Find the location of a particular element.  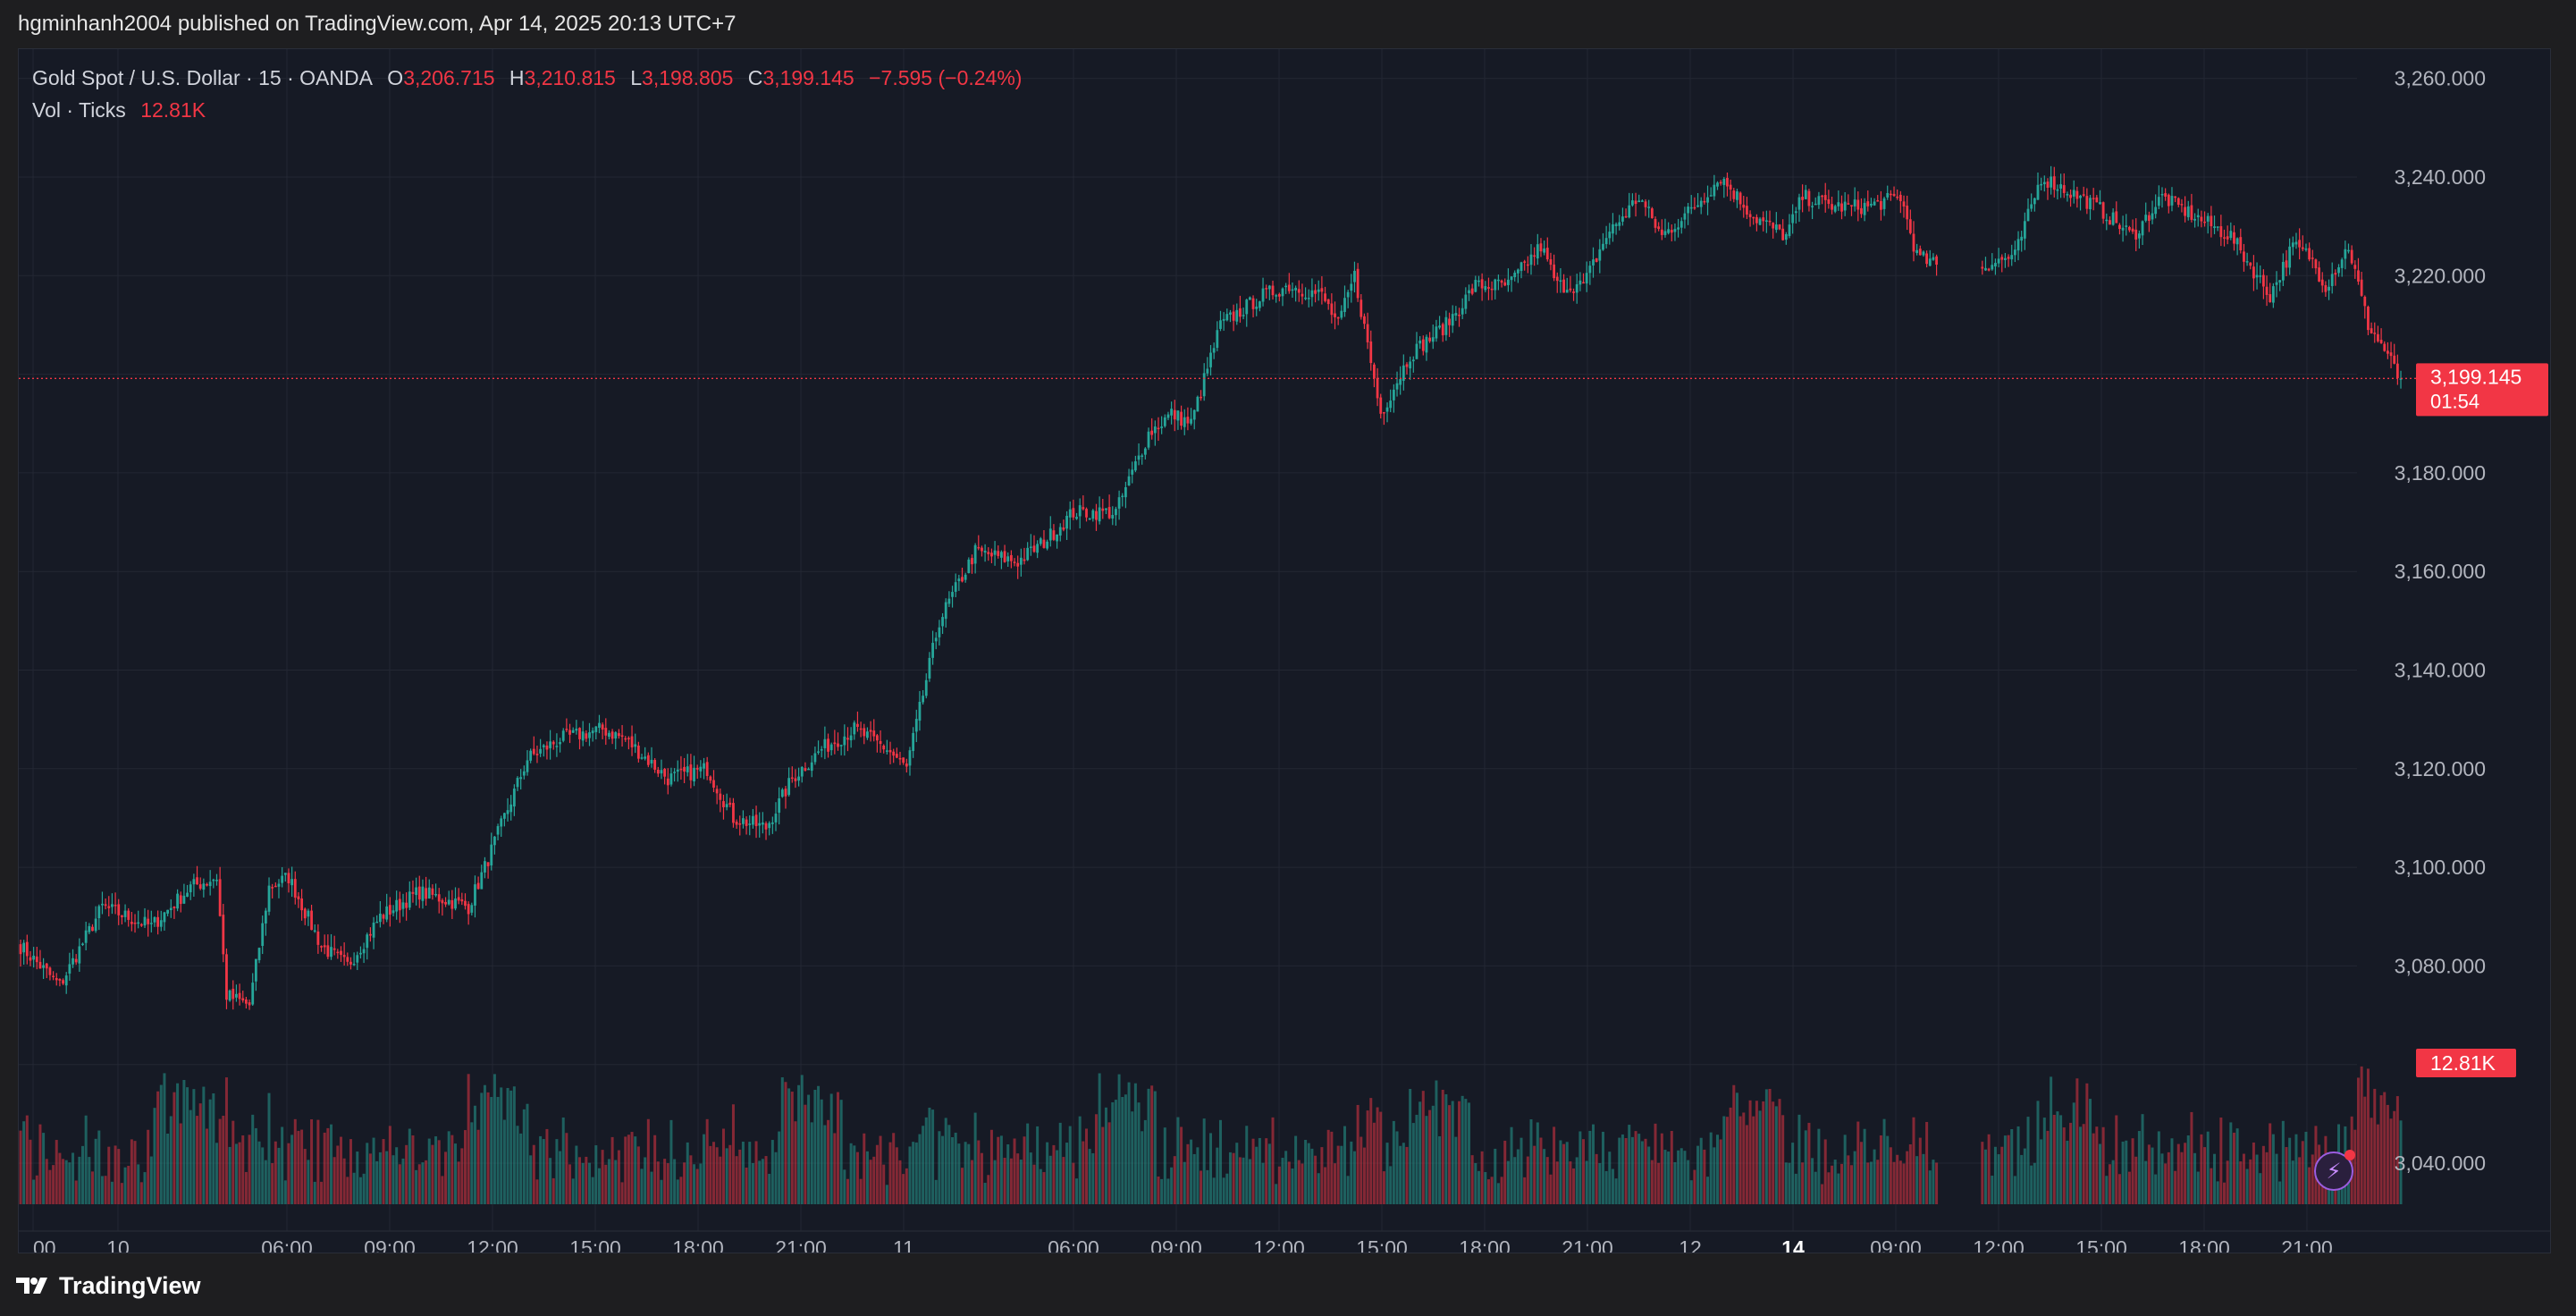

time-tick-label: 21:00 is located at coordinates (801, 1244).